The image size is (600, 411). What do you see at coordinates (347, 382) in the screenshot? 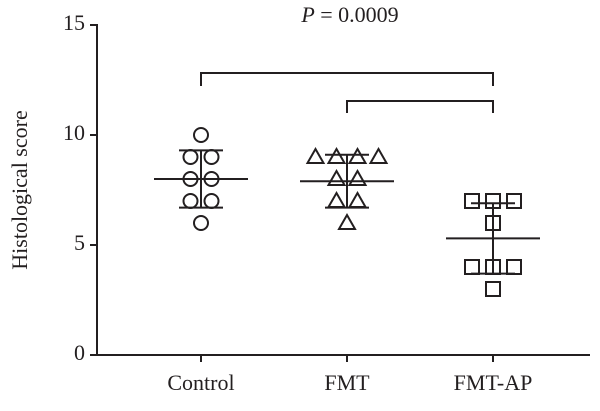
I see `x-tick-label: FMT` at bounding box center [347, 382].